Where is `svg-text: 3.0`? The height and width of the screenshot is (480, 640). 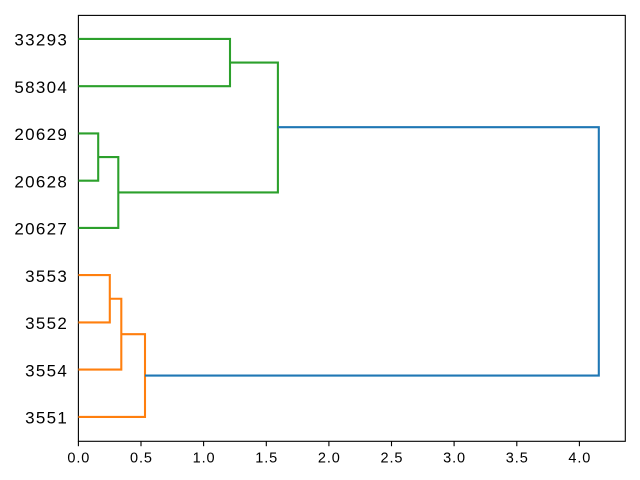 svg-text: 3.0 is located at coordinates (454, 459).